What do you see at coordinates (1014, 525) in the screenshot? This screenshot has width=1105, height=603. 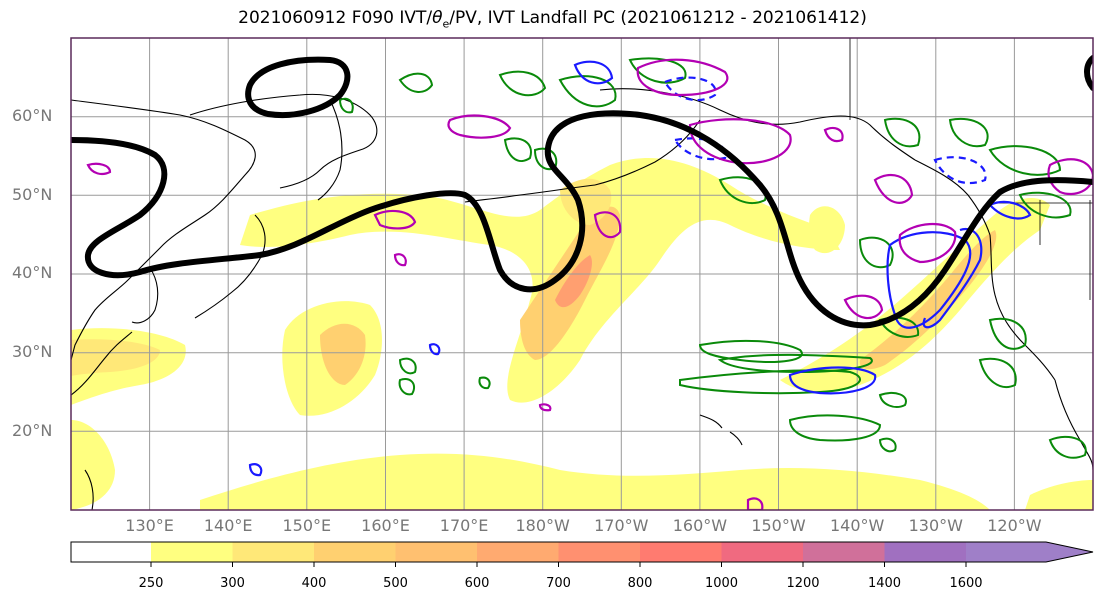 I see `lon-label: 120°W` at bounding box center [1014, 525].